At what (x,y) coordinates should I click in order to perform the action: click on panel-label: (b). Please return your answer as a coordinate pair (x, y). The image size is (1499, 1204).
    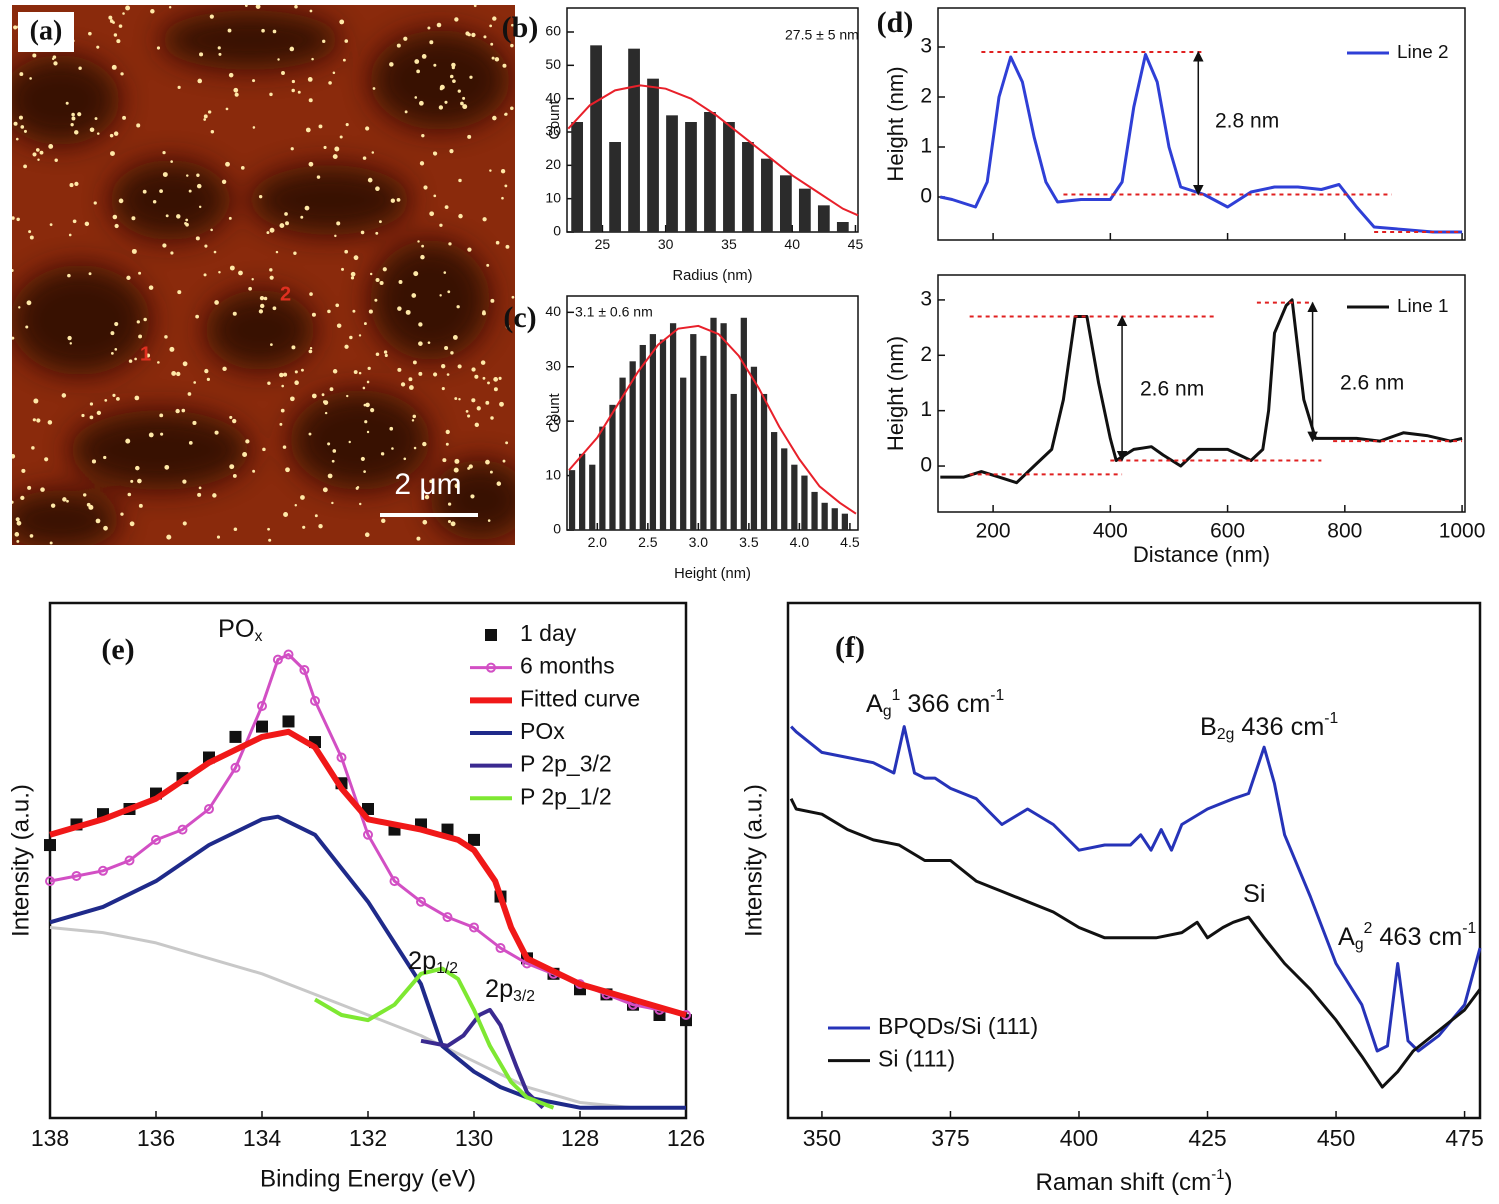
    Looking at the image, I should click on (520, 27).